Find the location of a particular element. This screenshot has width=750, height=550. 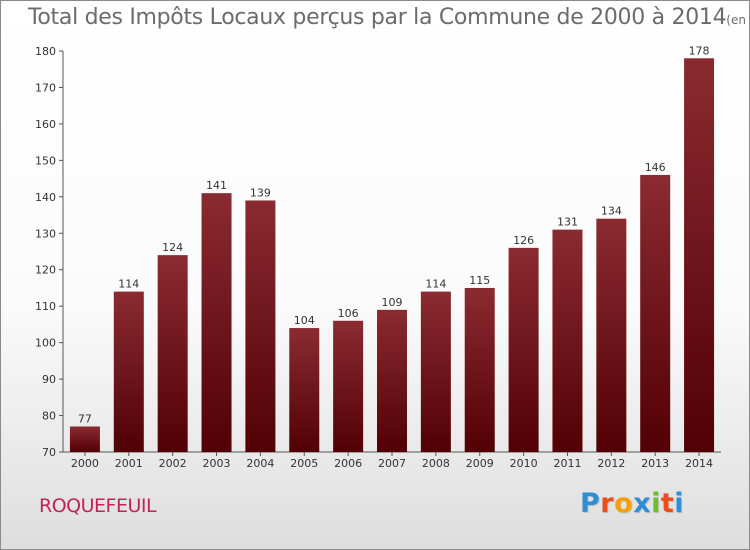

bar-2014 is located at coordinates (699, 255).